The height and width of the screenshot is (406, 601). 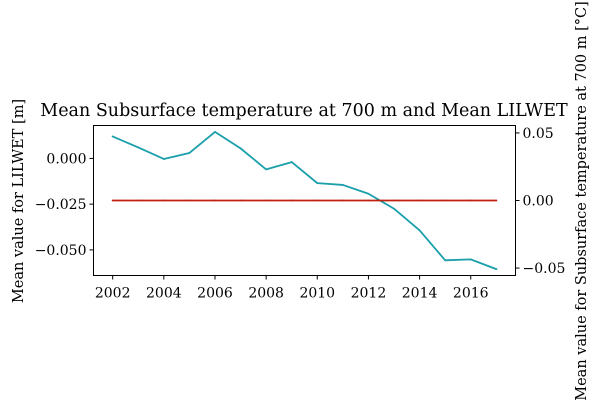 I want to click on x-tick-label: 2012, so click(x=369, y=294).